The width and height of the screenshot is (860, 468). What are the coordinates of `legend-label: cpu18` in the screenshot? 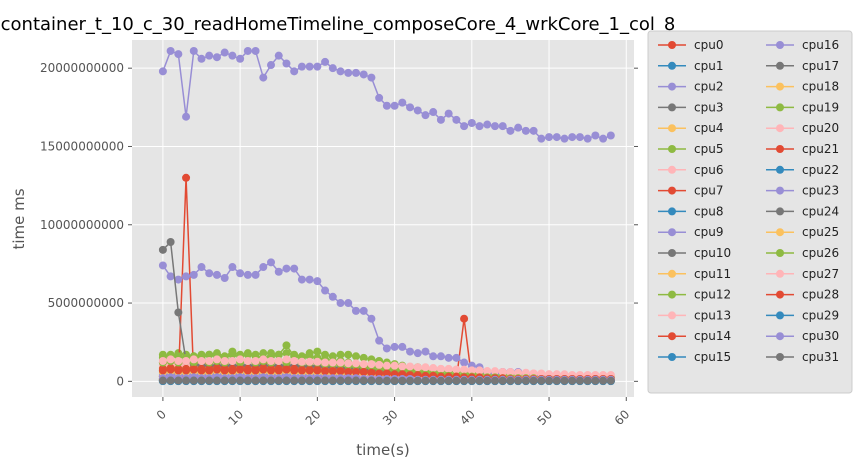 It's located at (820, 87).